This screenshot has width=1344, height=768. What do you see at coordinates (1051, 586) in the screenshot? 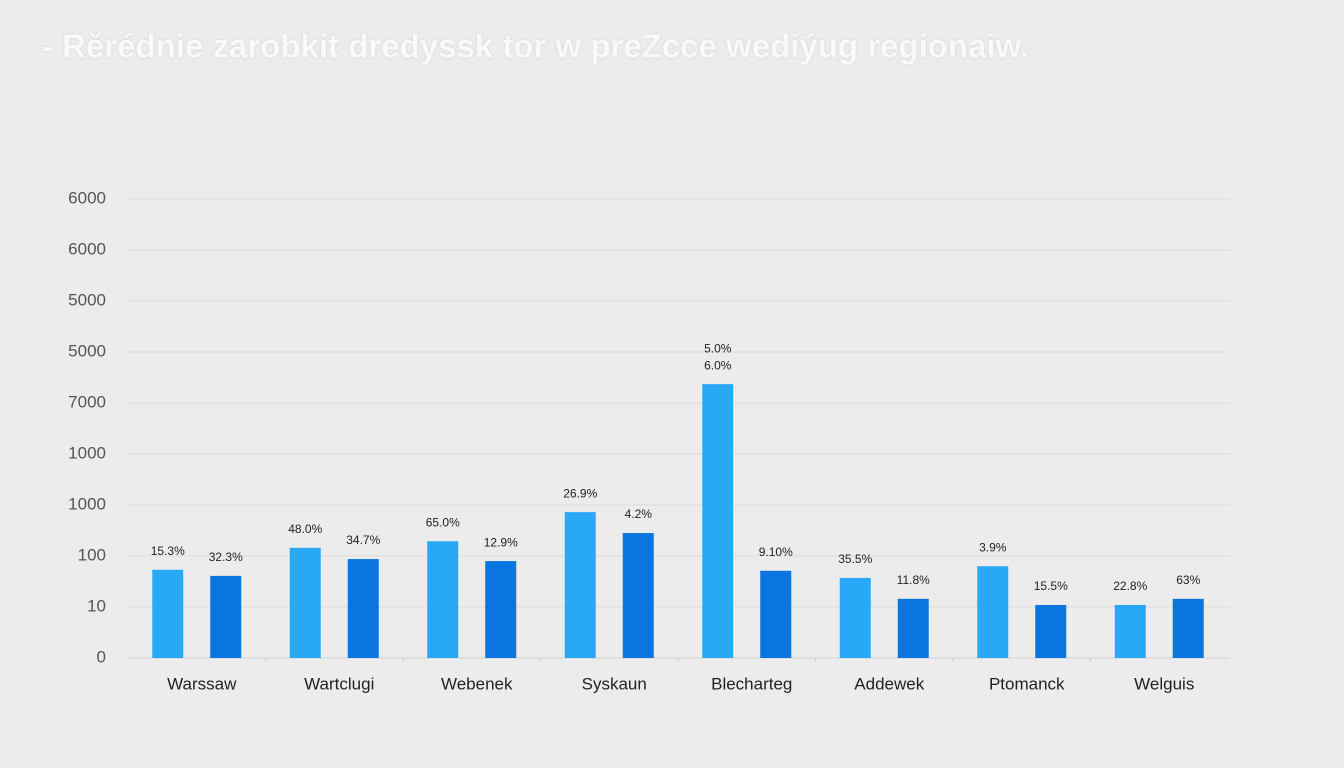
I see `data-label: 15.5%` at bounding box center [1051, 586].